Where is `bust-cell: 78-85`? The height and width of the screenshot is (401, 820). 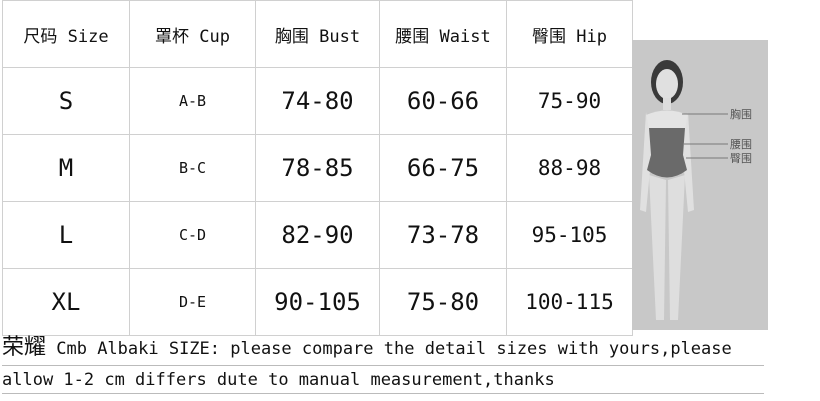
bust-cell: 78-85 is located at coordinates (317, 168).